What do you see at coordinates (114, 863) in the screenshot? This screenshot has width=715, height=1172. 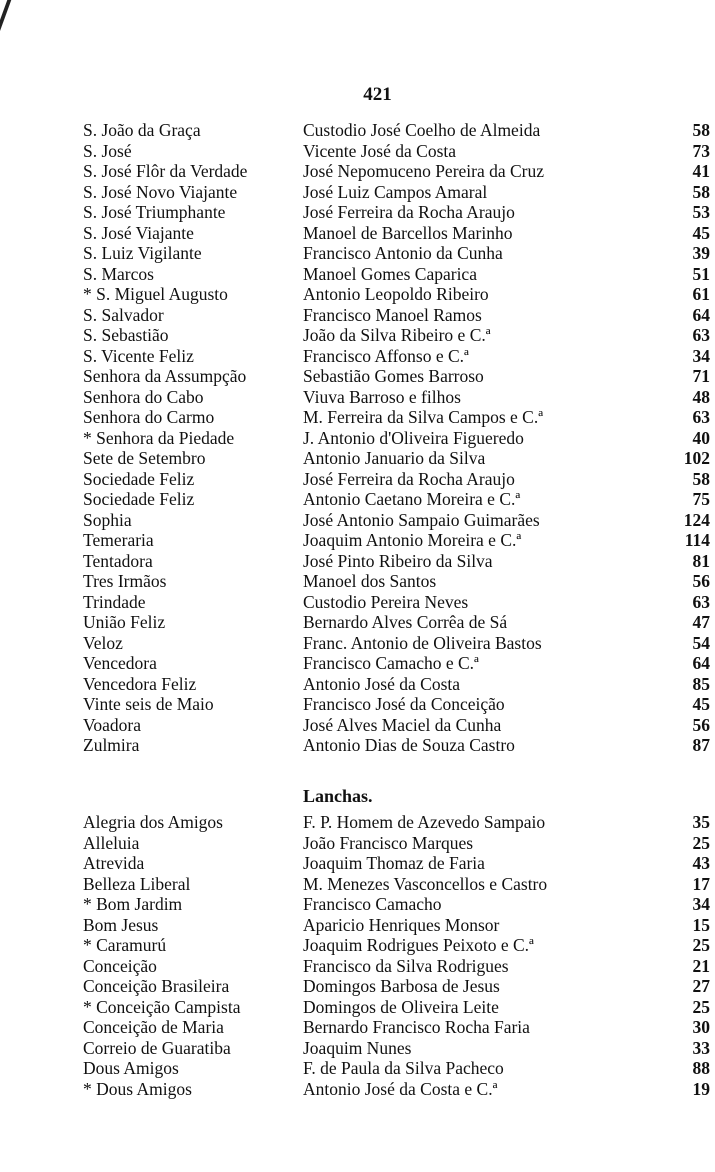 I see `vessel-name: Atrevida` at bounding box center [114, 863].